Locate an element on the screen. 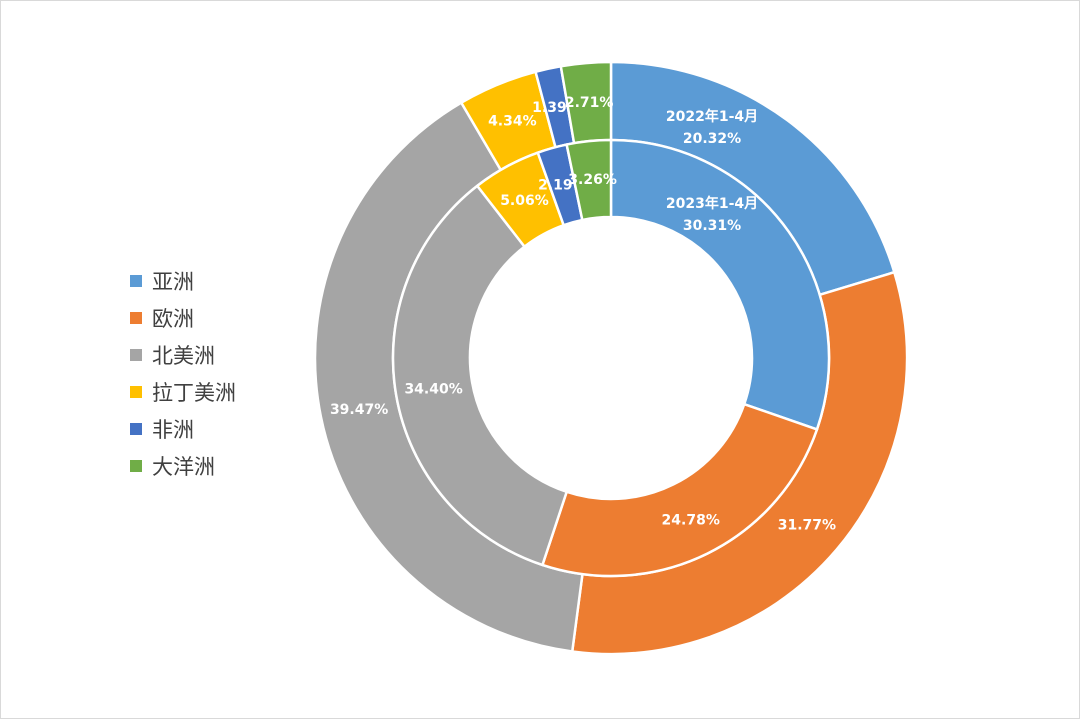 The width and height of the screenshot is (1080, 719). legend-item: 非洲 is located at coordinates (183, 428).